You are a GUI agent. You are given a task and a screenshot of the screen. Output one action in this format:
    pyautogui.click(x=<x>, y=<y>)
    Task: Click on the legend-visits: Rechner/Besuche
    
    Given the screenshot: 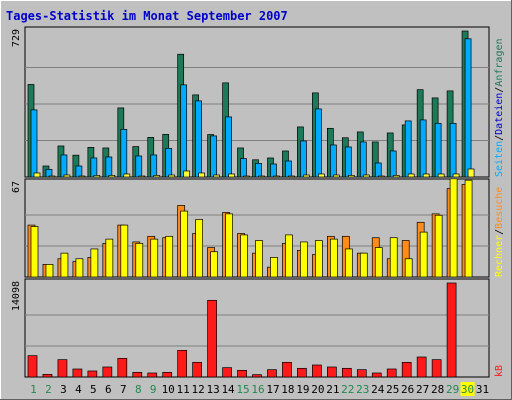 What is the action you would take?
    pyautogui.click(x=499, y=232)
    